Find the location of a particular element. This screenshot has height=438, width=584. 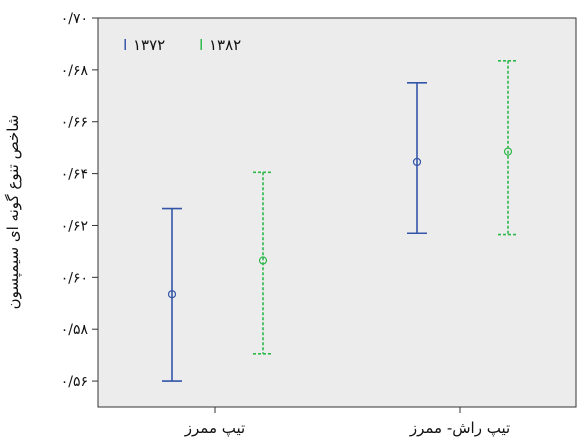

y-axis-label: شاخص تنوع گونه ای سیمپسون is located at coordinates (13, 212).